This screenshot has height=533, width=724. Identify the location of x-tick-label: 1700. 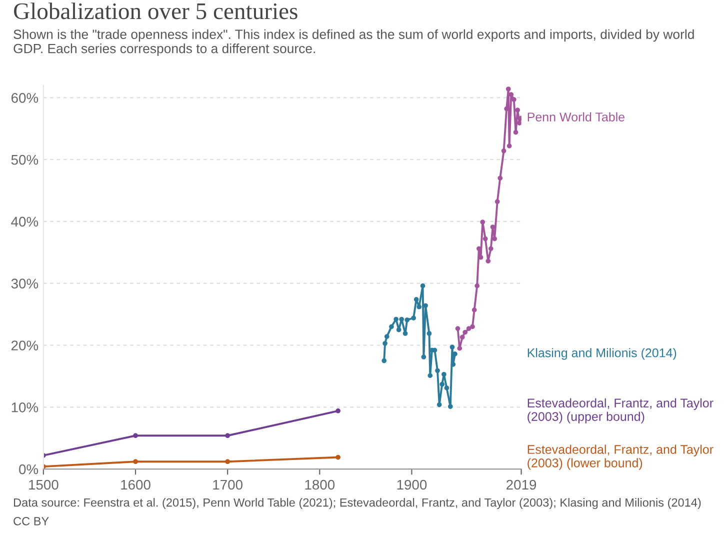
(227, 485).